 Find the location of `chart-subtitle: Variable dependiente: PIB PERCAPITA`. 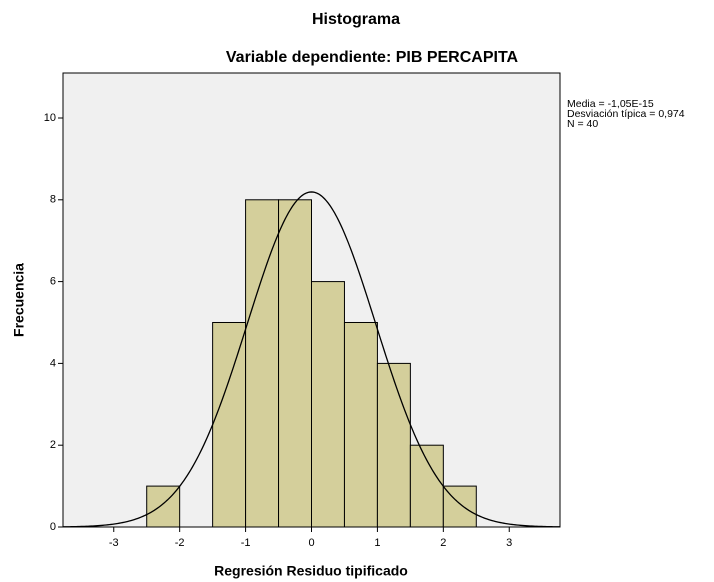

chart-subtitle: Variable dependiente: PIB PERCAPITA is located at coordinates (372, 57).